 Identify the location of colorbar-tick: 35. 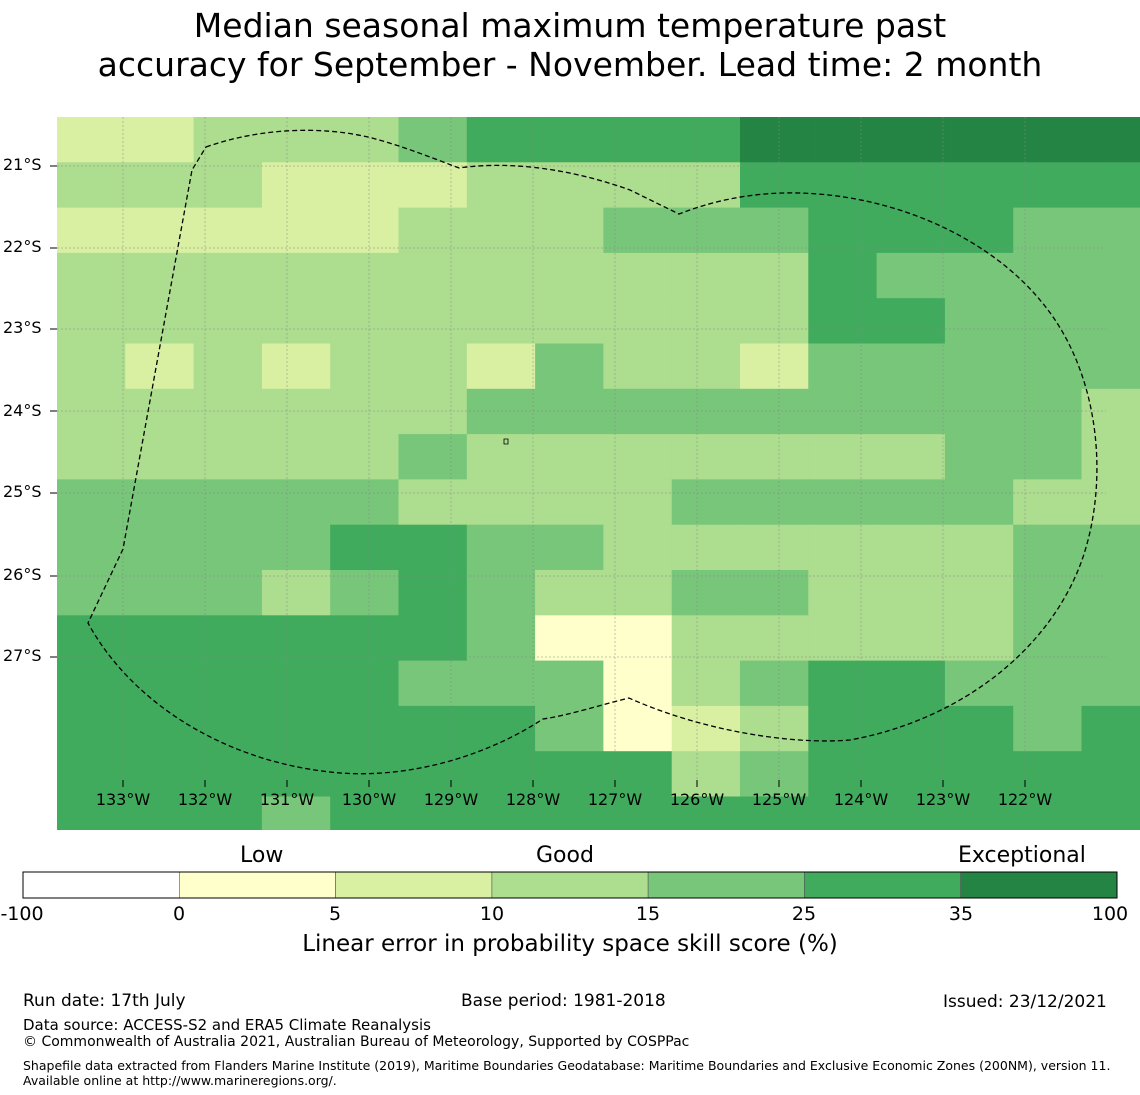
(961, 914).